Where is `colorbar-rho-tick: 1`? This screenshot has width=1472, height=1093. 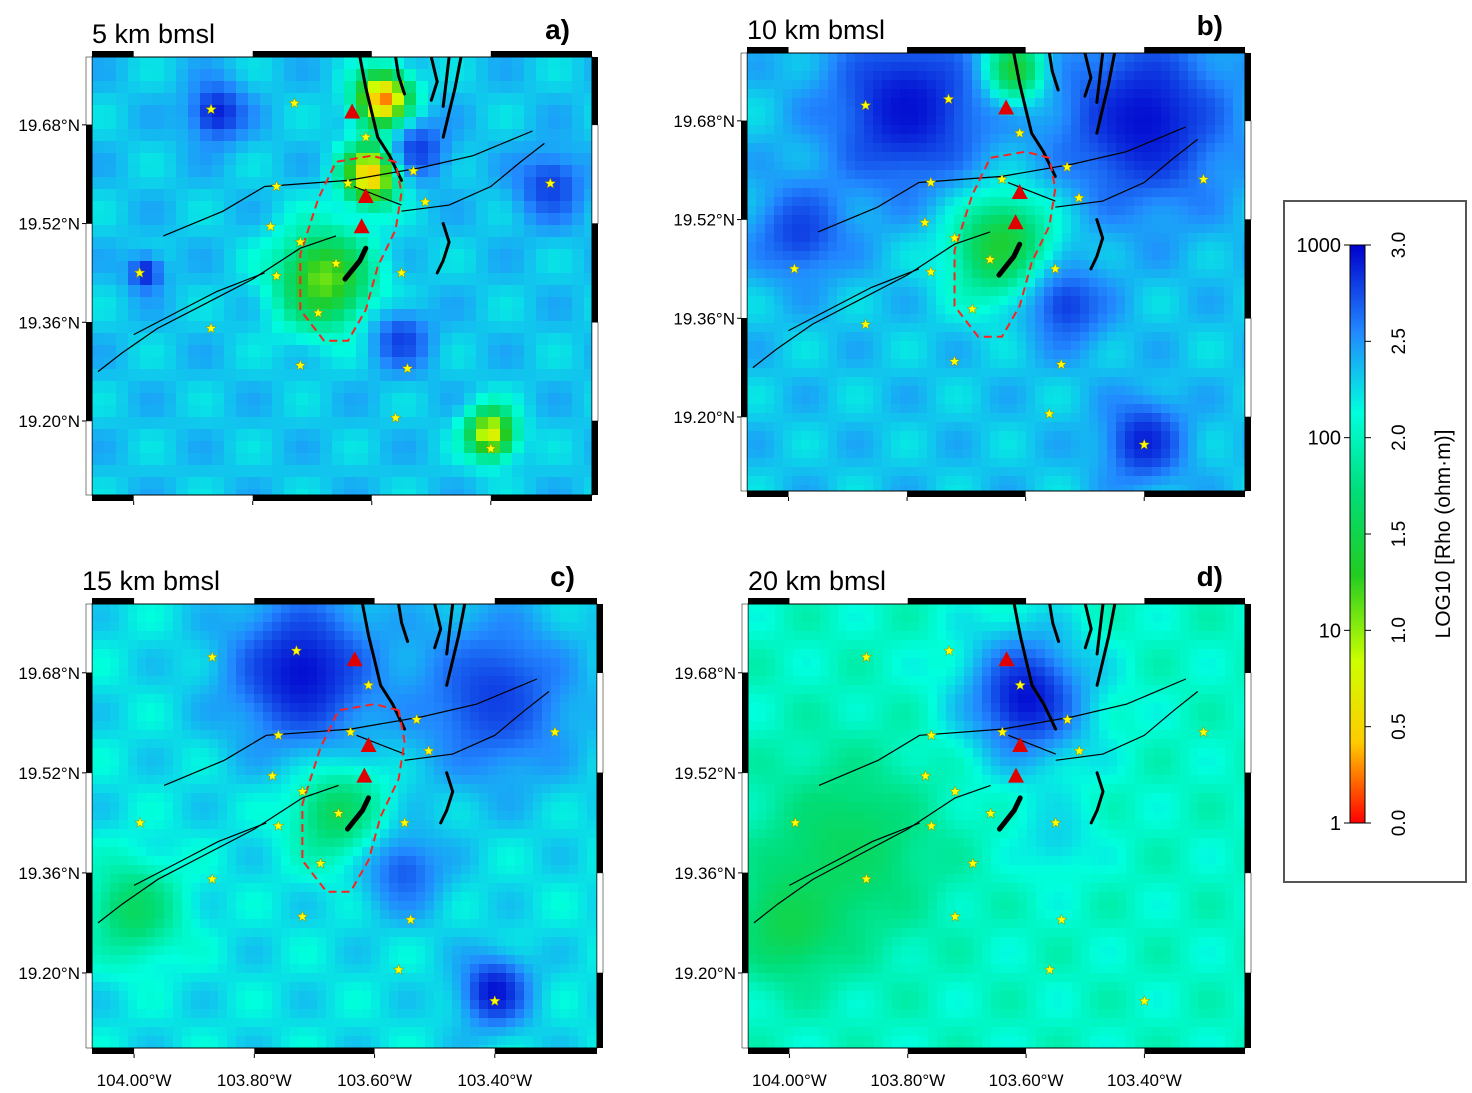 colorbar-rho-tick: 1 is located at coordinates (1335, 824).